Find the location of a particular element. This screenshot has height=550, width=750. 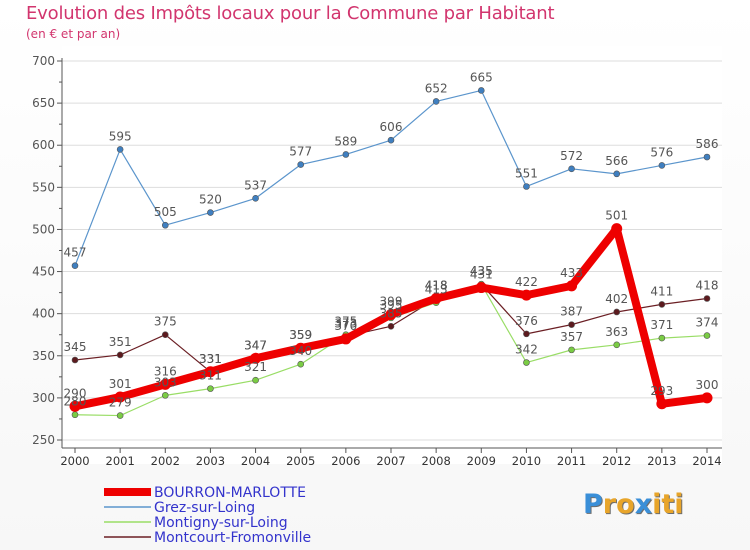

data-label-grez-sur-loing: 457 is located at coordinates (75, 253).